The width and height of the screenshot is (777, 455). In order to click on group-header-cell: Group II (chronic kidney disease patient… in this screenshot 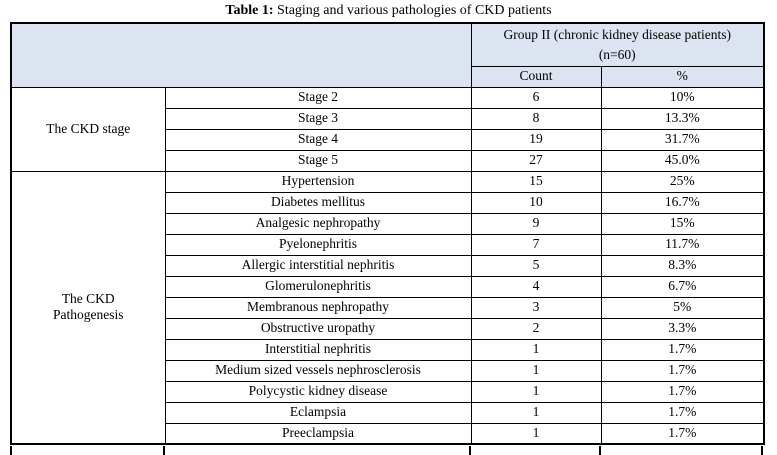, I will do `click(617, 44)`.